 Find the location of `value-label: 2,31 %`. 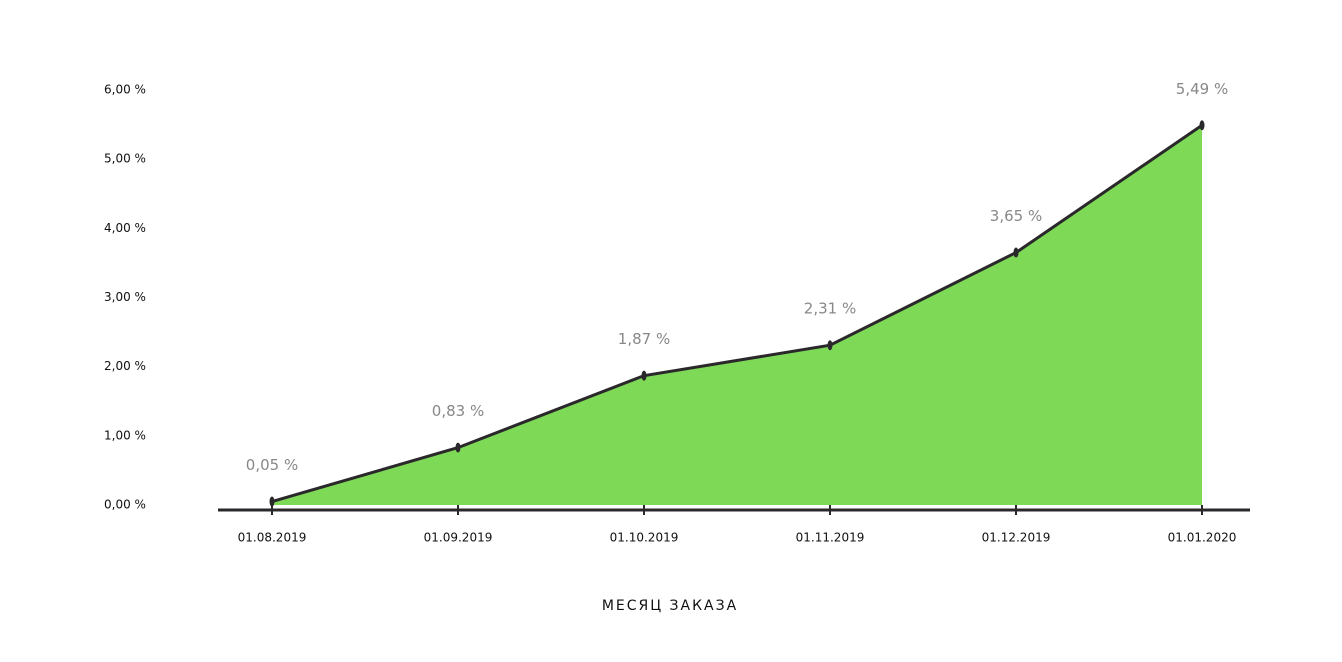

value-label: 2,31 % is located at coordinates (830, 309).